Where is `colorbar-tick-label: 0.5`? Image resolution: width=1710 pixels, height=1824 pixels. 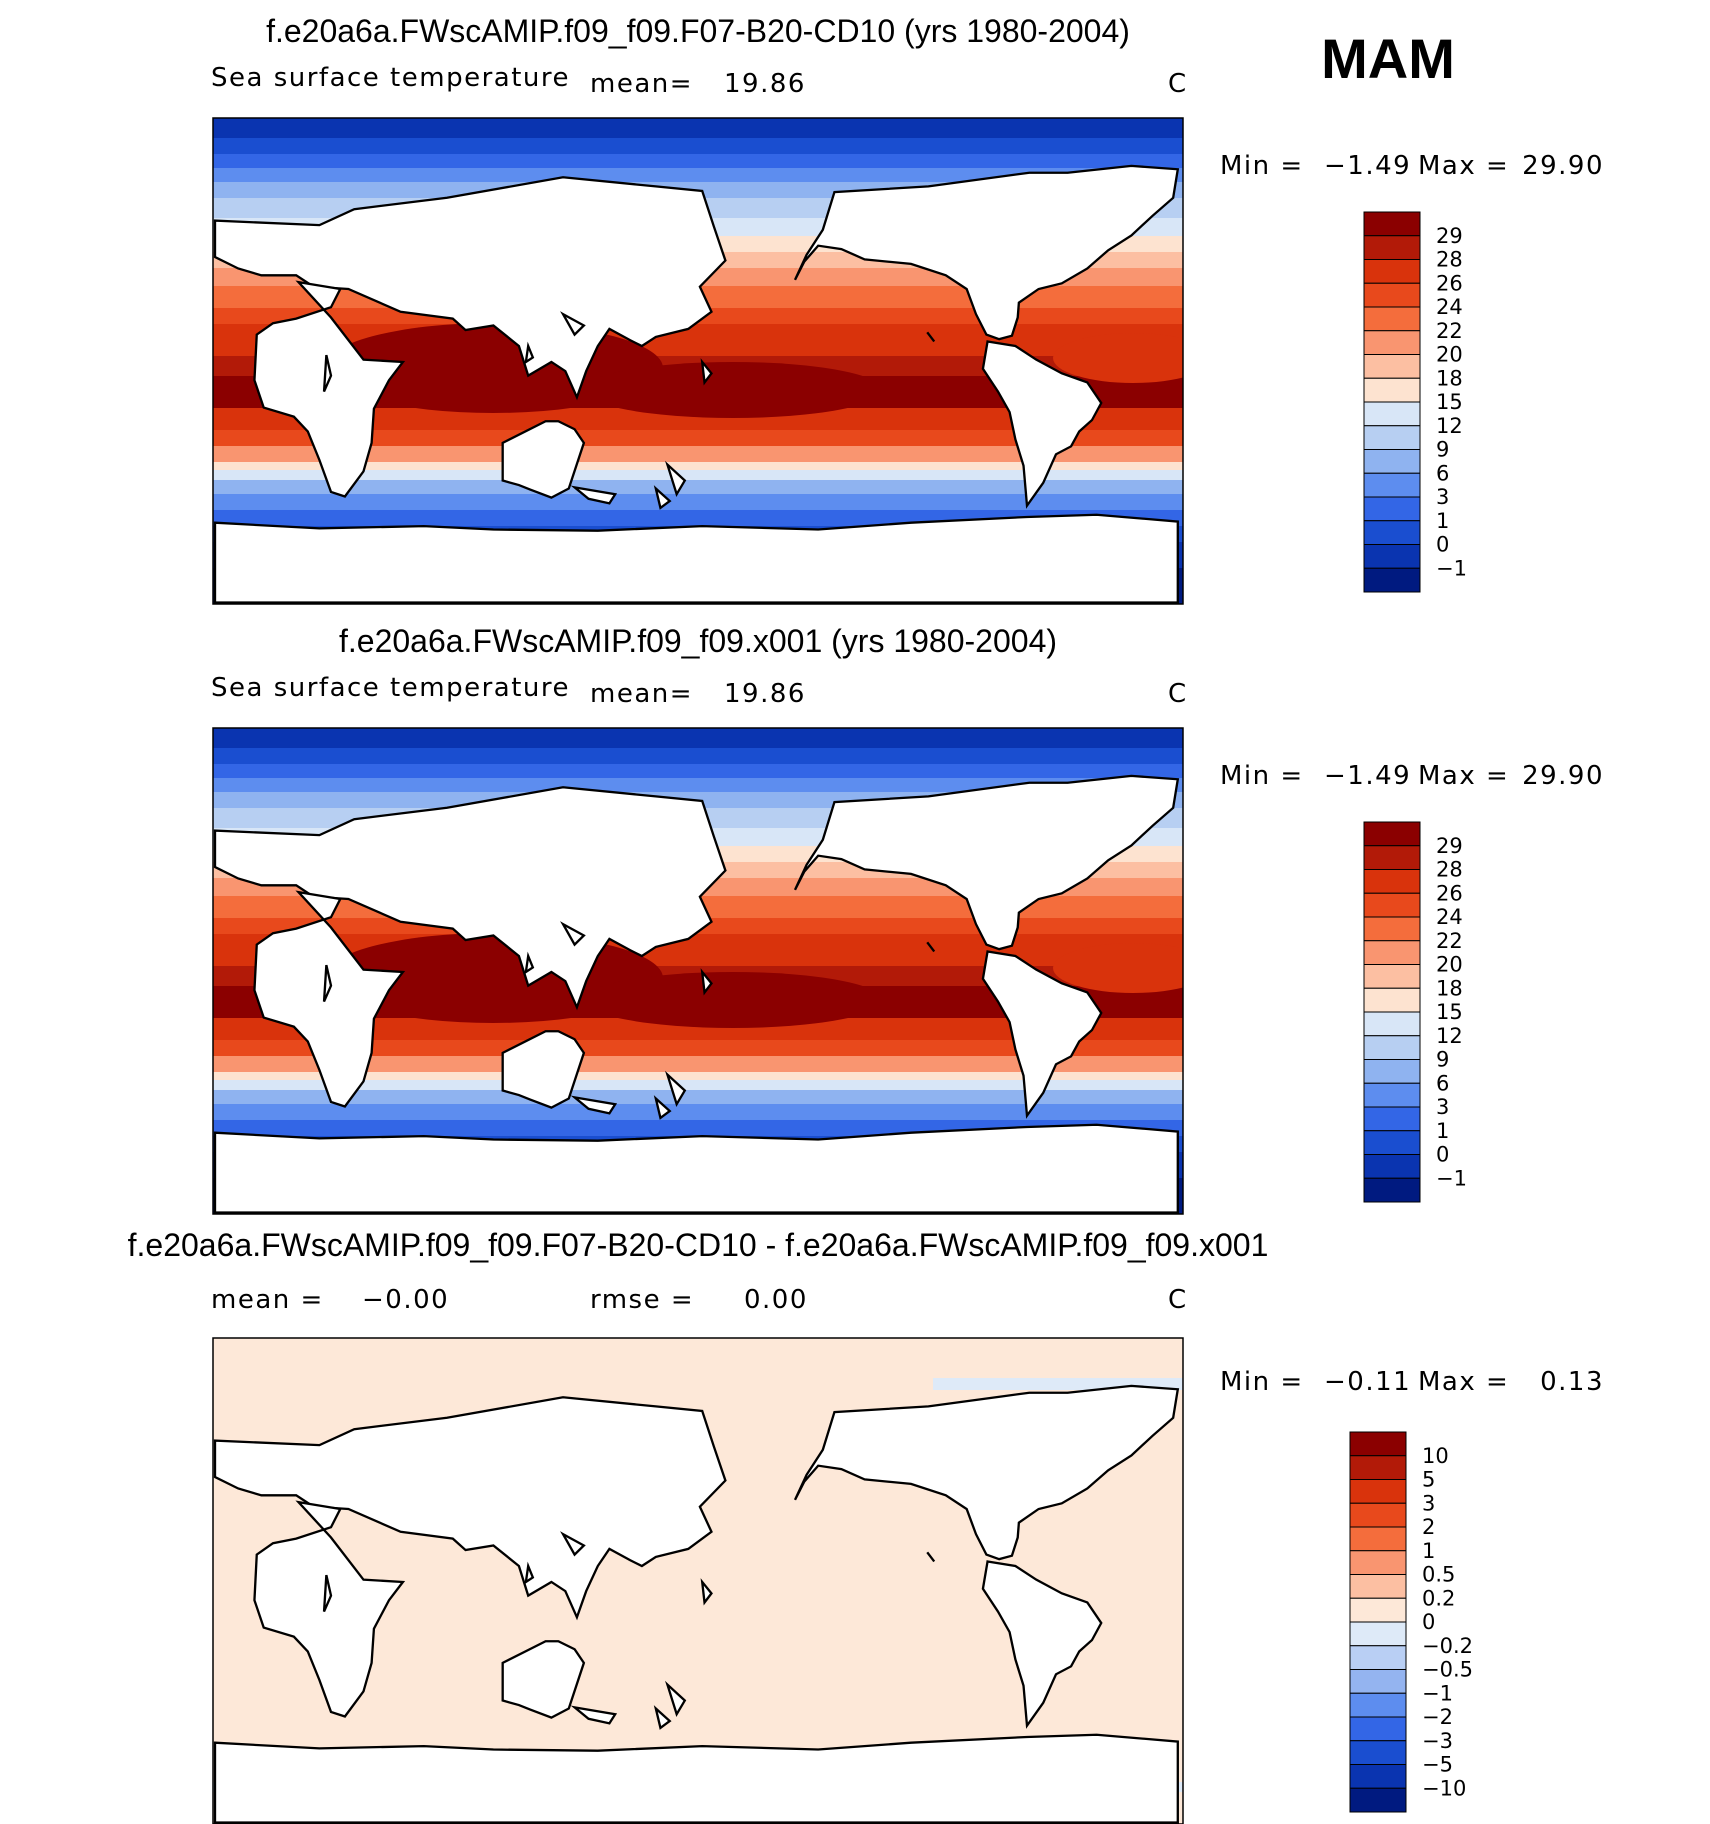
colorbar-tick-label: 0.5 is located at coordinates (1438, 1575).